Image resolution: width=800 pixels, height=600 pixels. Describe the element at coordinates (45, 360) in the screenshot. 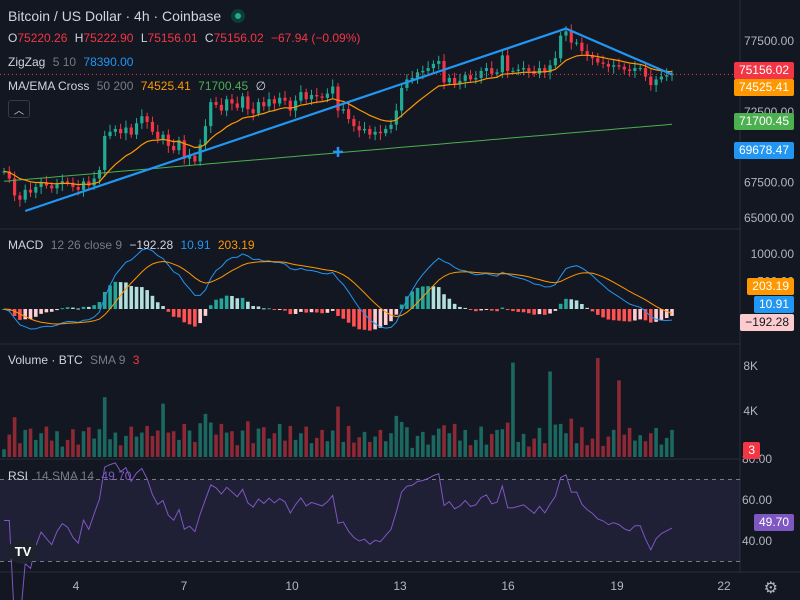

I see `volume-name: Volume · BTC` at that location.